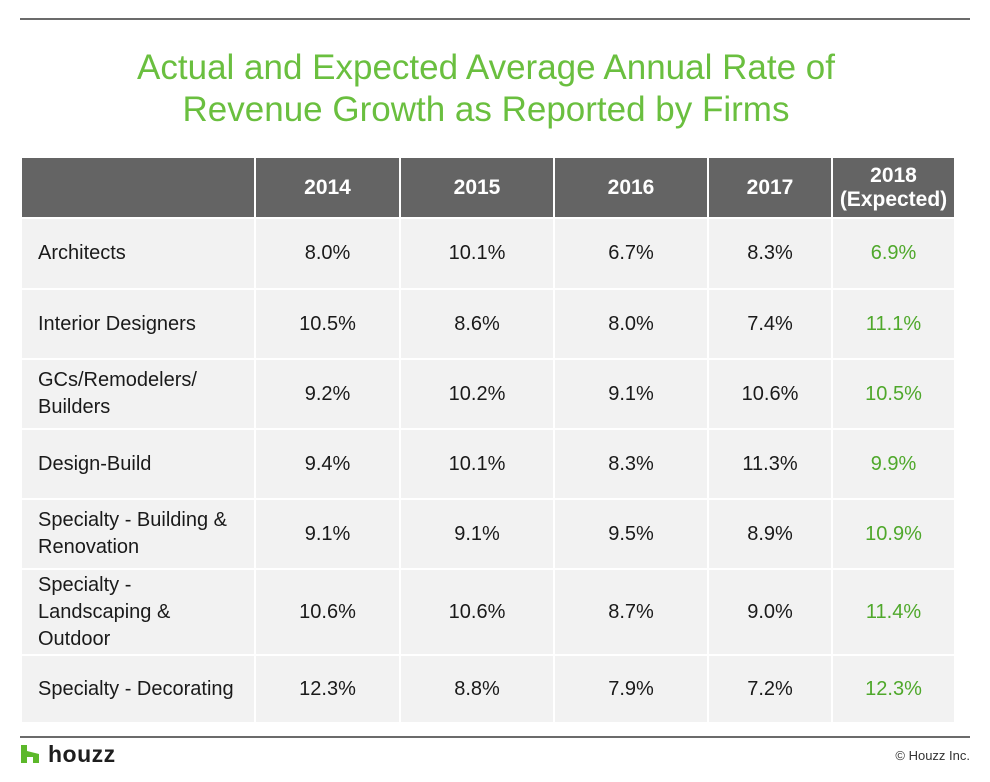 This screenshot has height=782, width=990. I want to click on expected-value-cell: 9.9%, so click(893, 464).